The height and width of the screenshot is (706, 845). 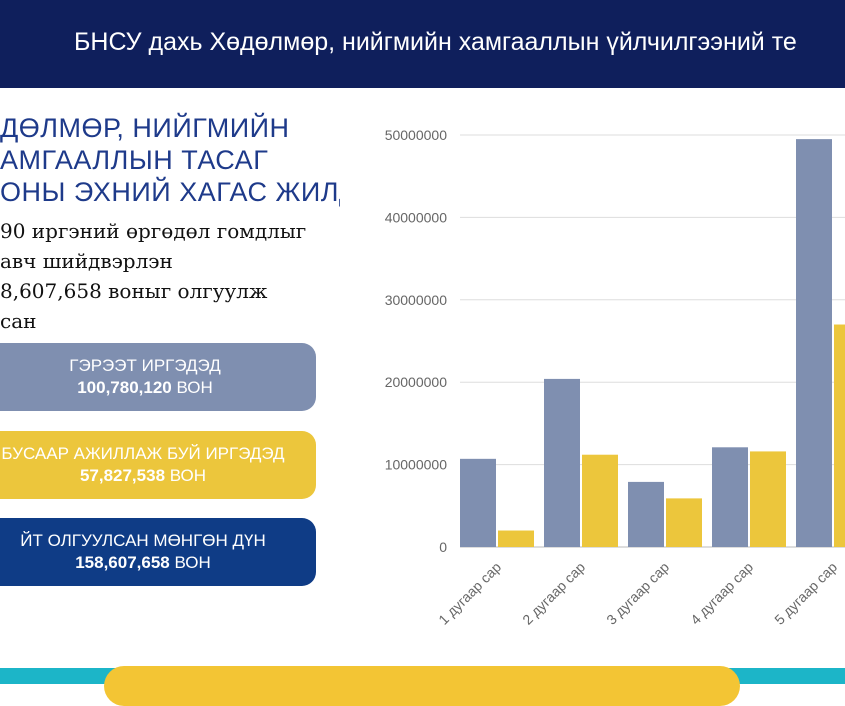 I want to click on y-tick-label: 50000000, so click(x=416, y=135).